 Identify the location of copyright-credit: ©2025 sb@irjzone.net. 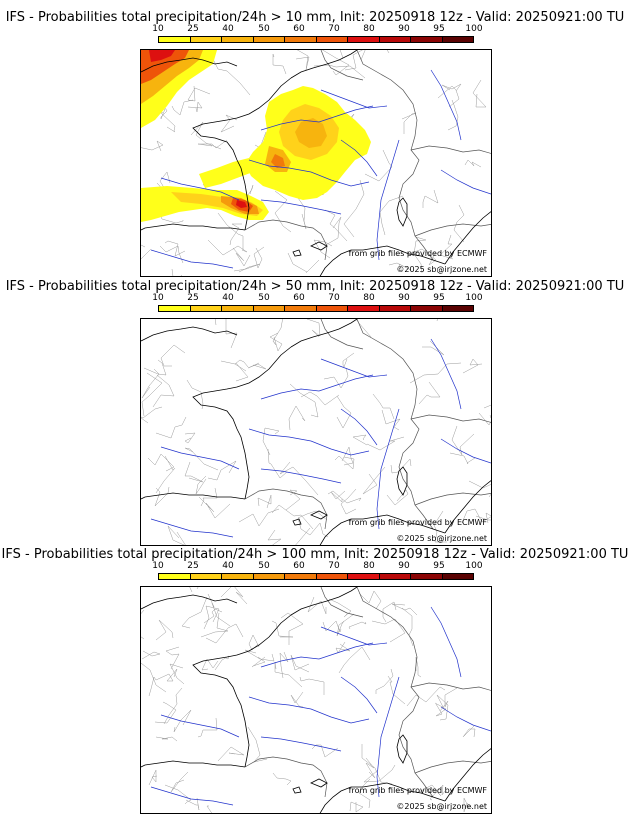
(441, 806).